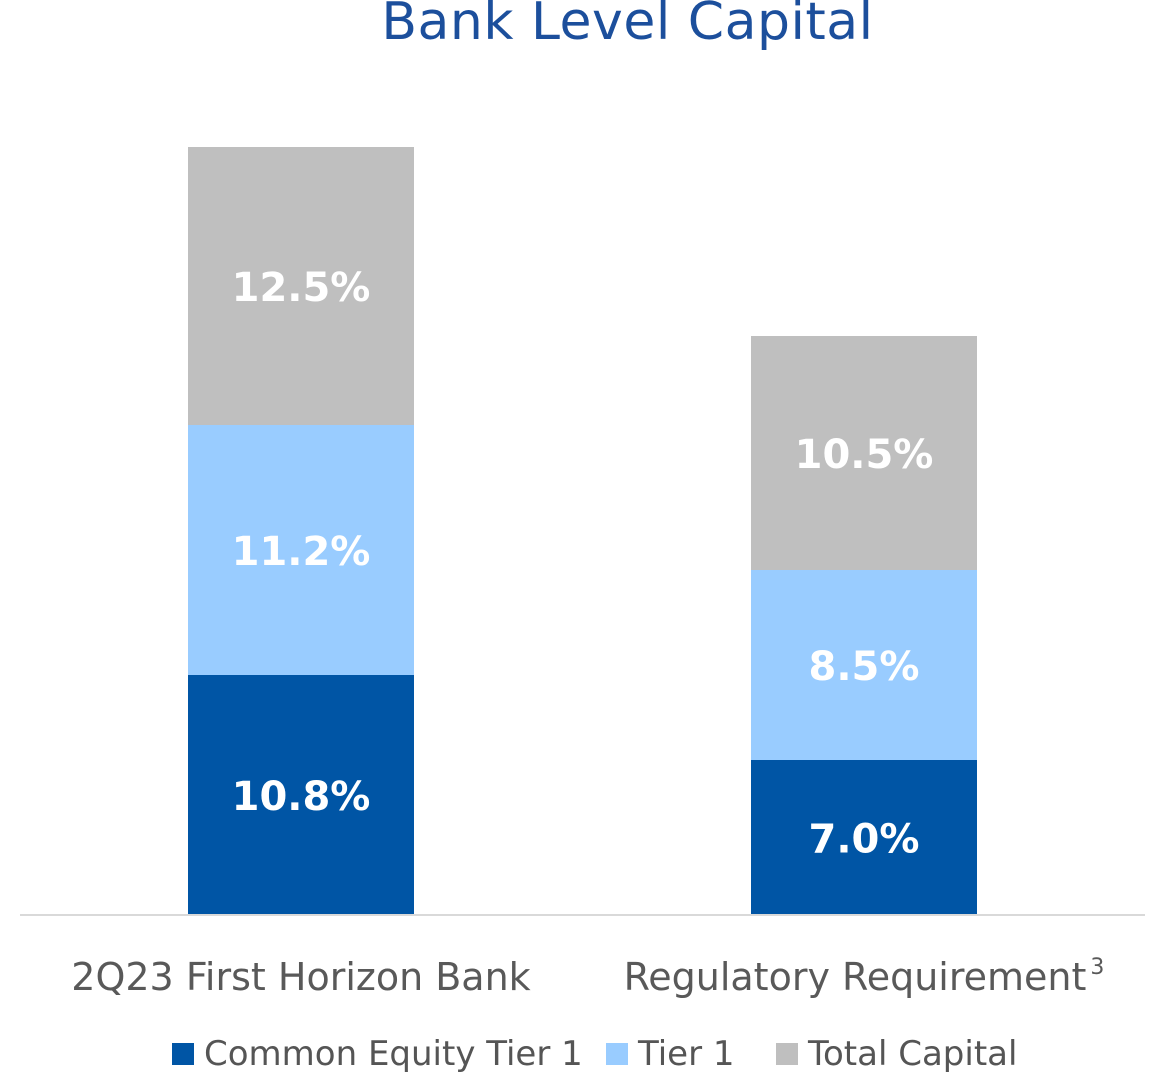  I want to click on legend-label-cet1: Common Equity Tier 1, so click(393, 1054).